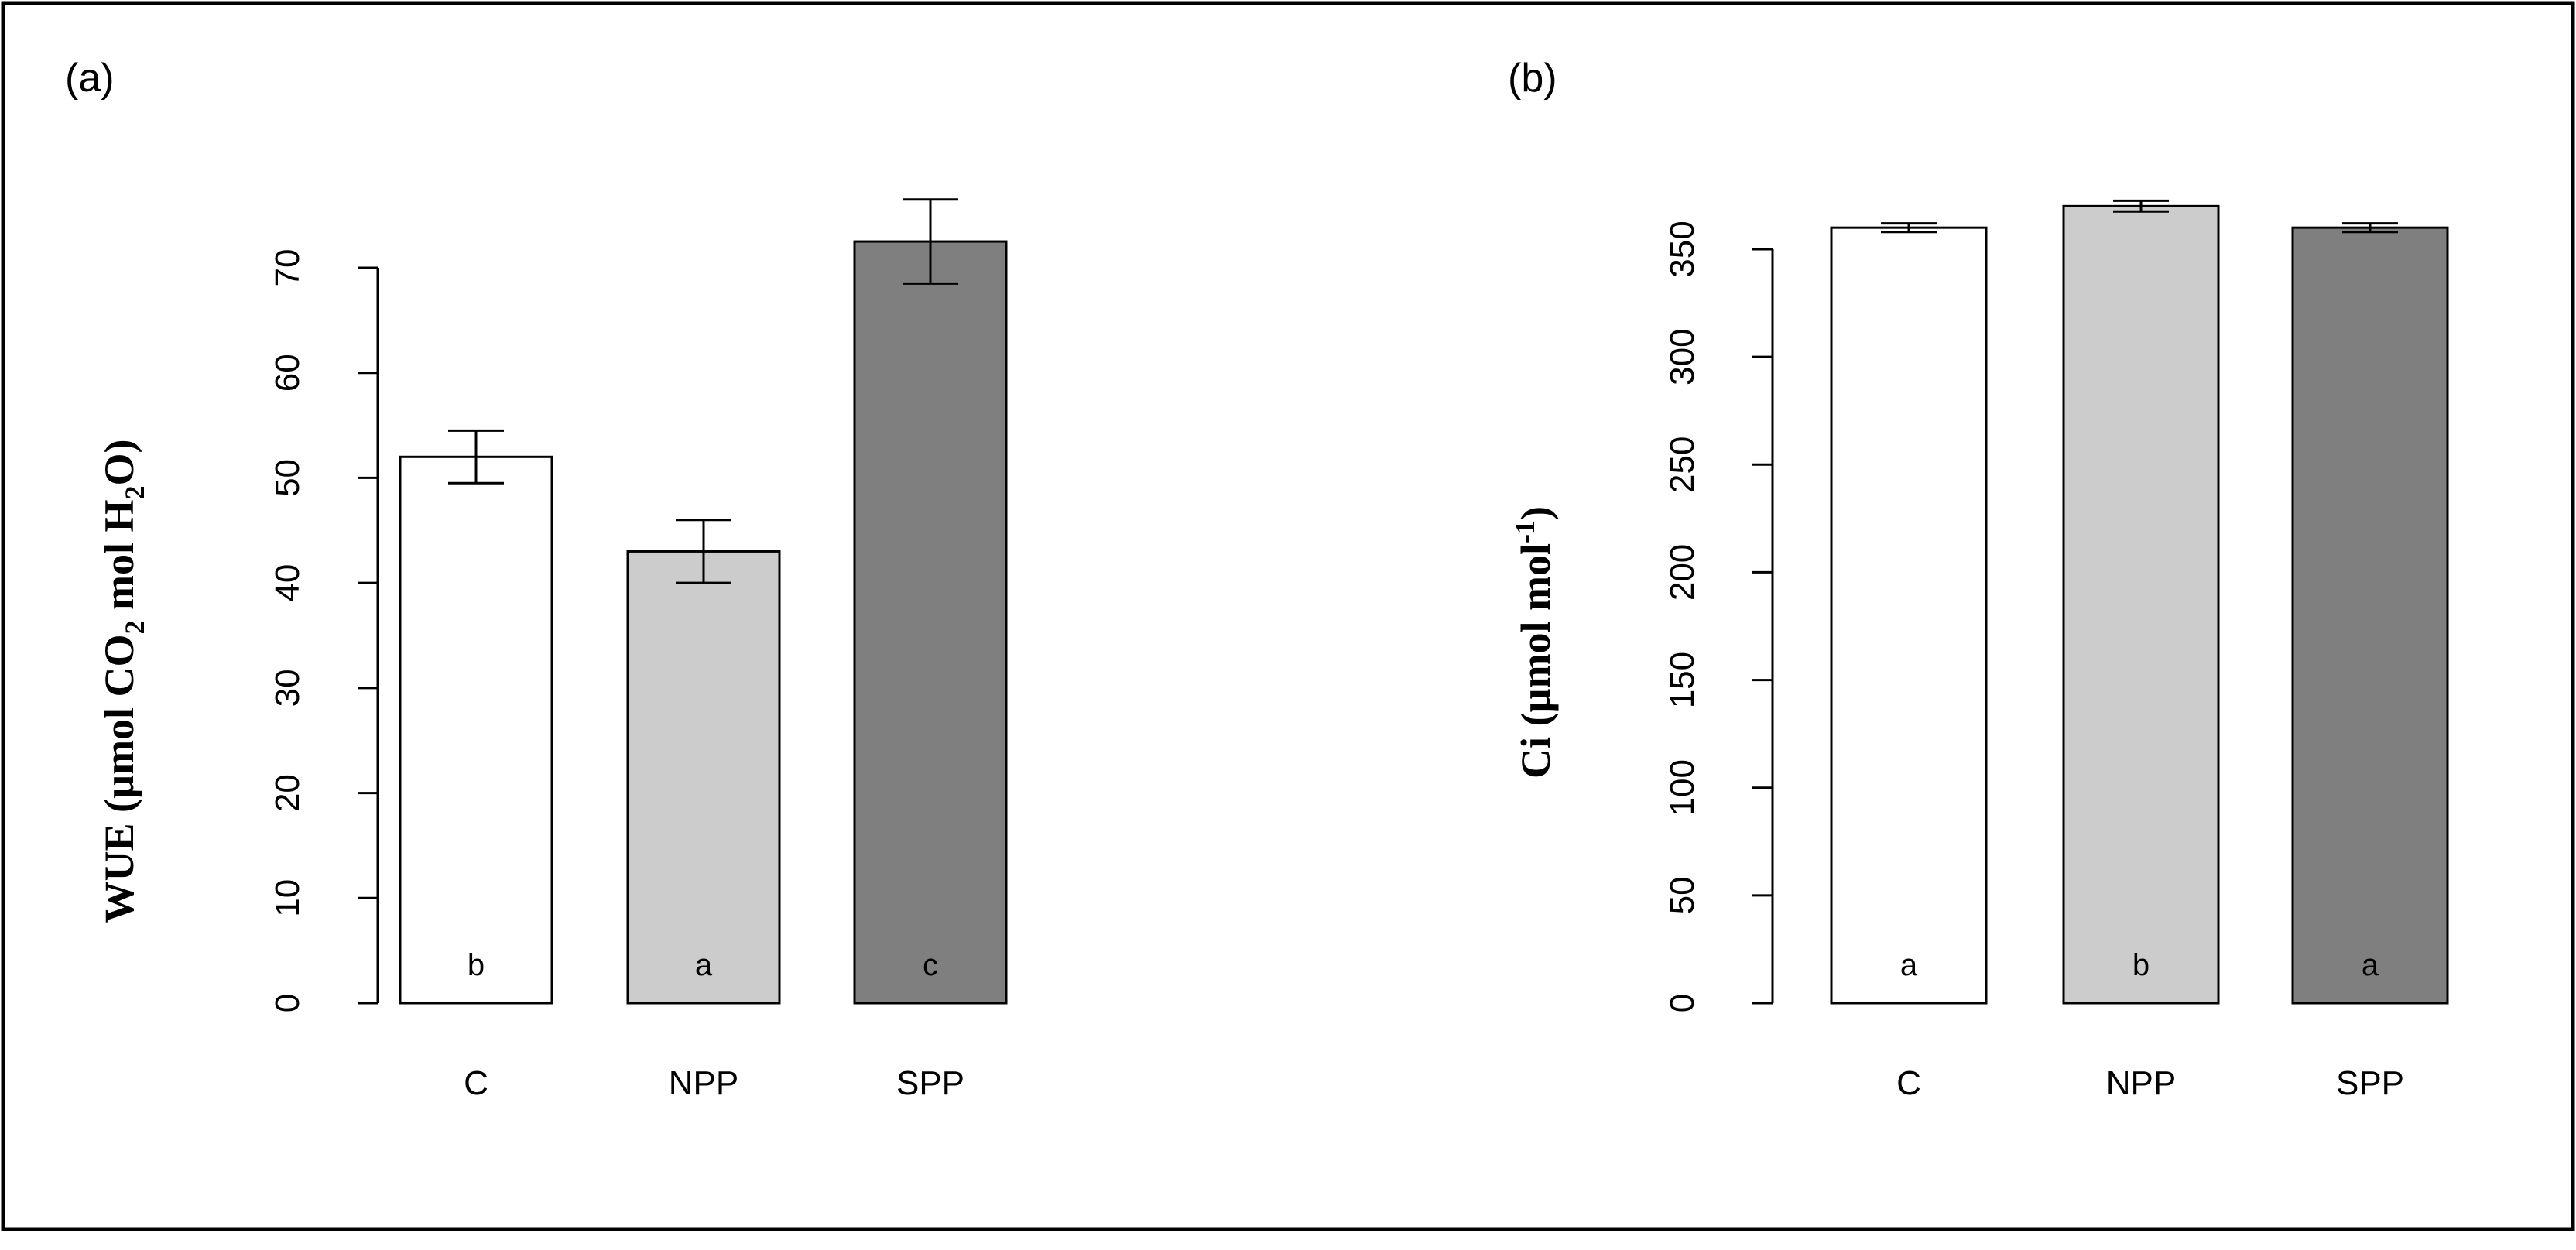  I want to click on panel-b-category-label: C, so click(1909, 1083).